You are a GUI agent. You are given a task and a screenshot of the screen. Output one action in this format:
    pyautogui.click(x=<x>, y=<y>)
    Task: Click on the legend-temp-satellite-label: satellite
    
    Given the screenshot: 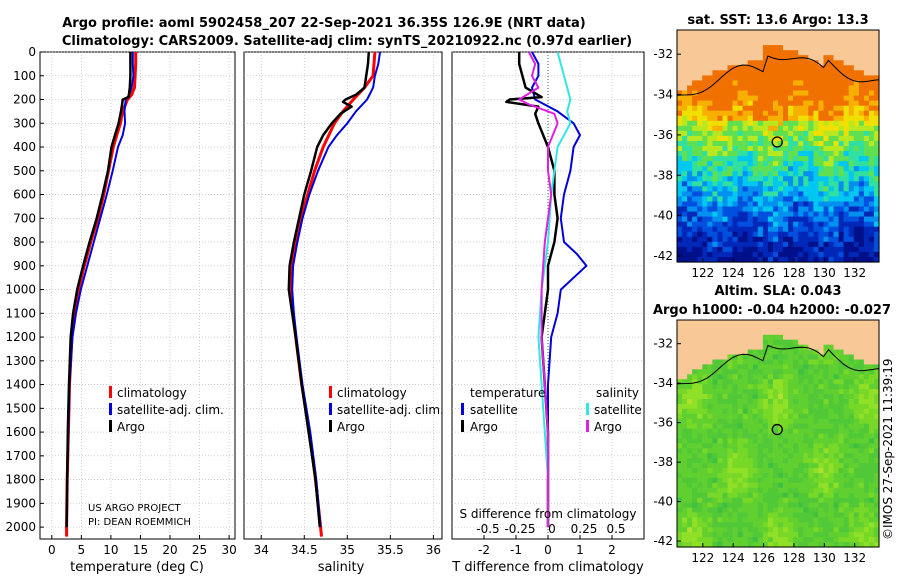 What is the action you would take?
    pyautogui.click(x=494, y=410)
    